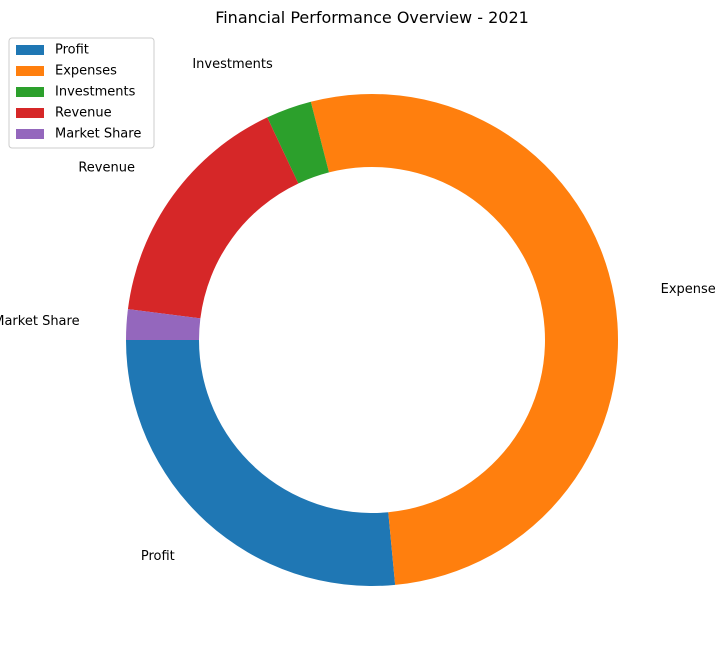 The image size is (715, 658). I want to click on legend-swatch-market-share, so click(30, 134).